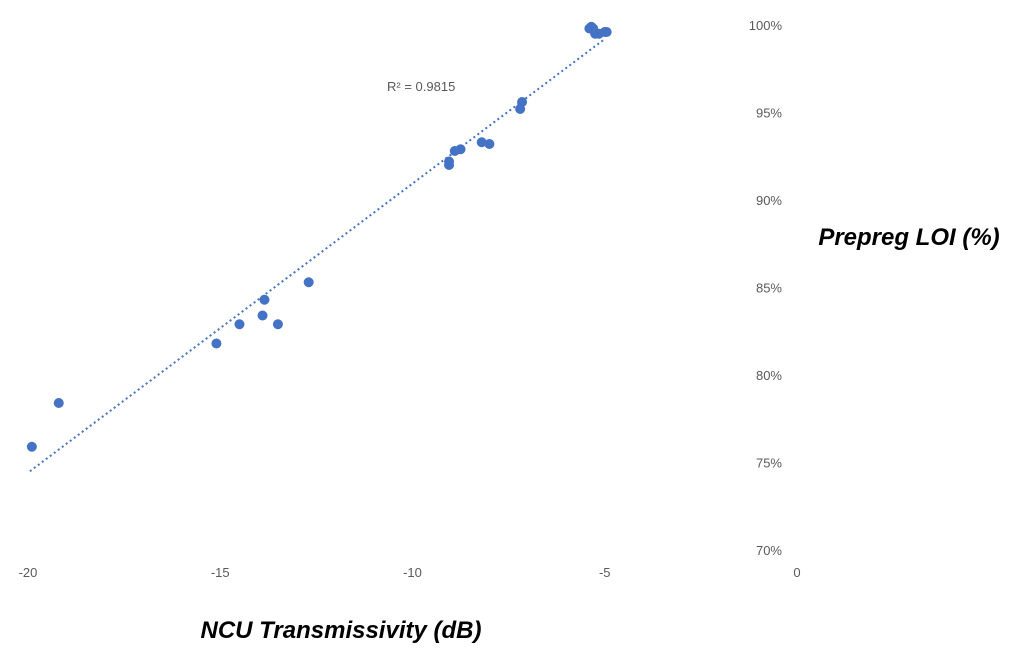  What do you see at coordinates (769, 113) in the screenshot?
I see `y-tick-label: 95%` at bounding box center [769, 113].